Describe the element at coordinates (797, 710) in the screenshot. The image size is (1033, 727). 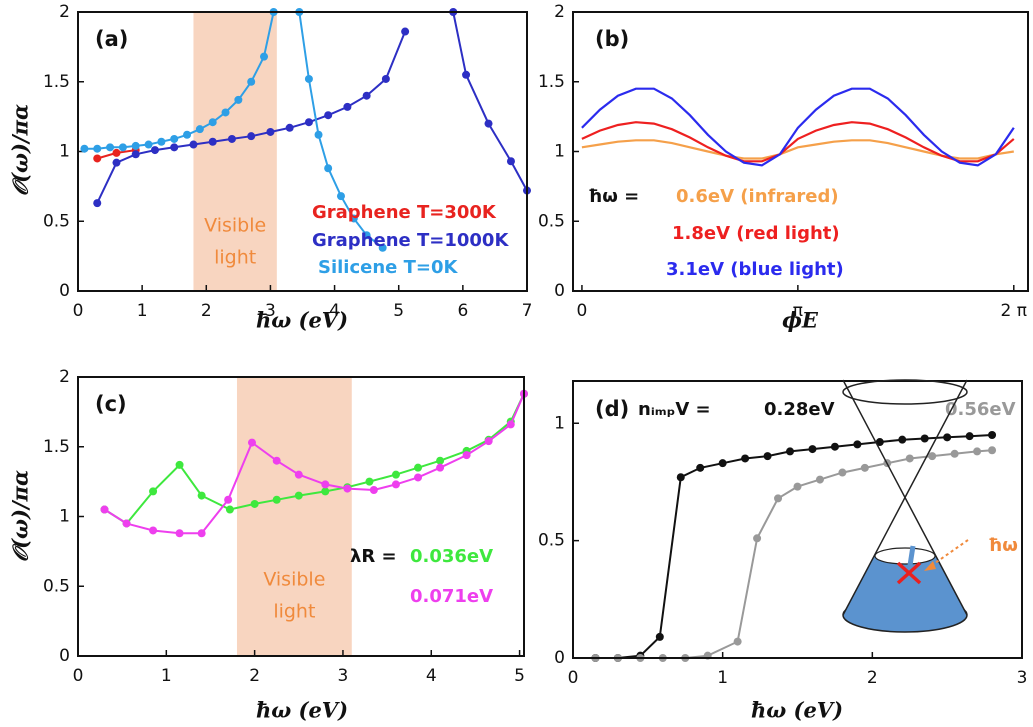
I see `x-axis-label: ħω (eV)` at that location.